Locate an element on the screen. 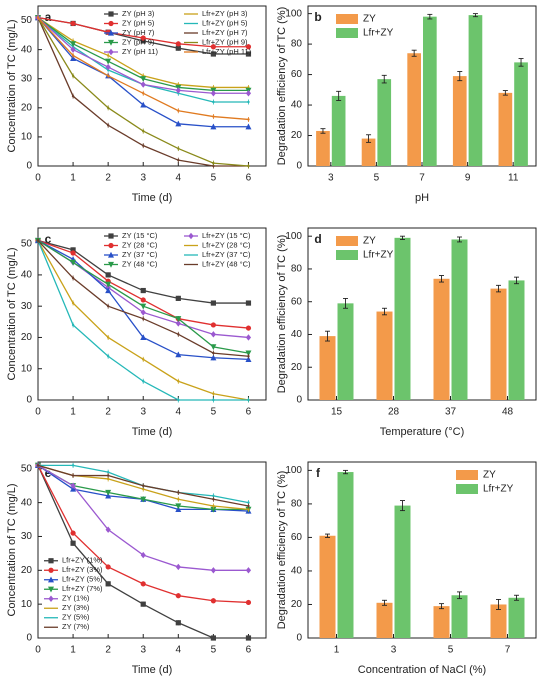  legend-entry-lfr-zy: Lfr+ZY is located at coordinates (365, 255).